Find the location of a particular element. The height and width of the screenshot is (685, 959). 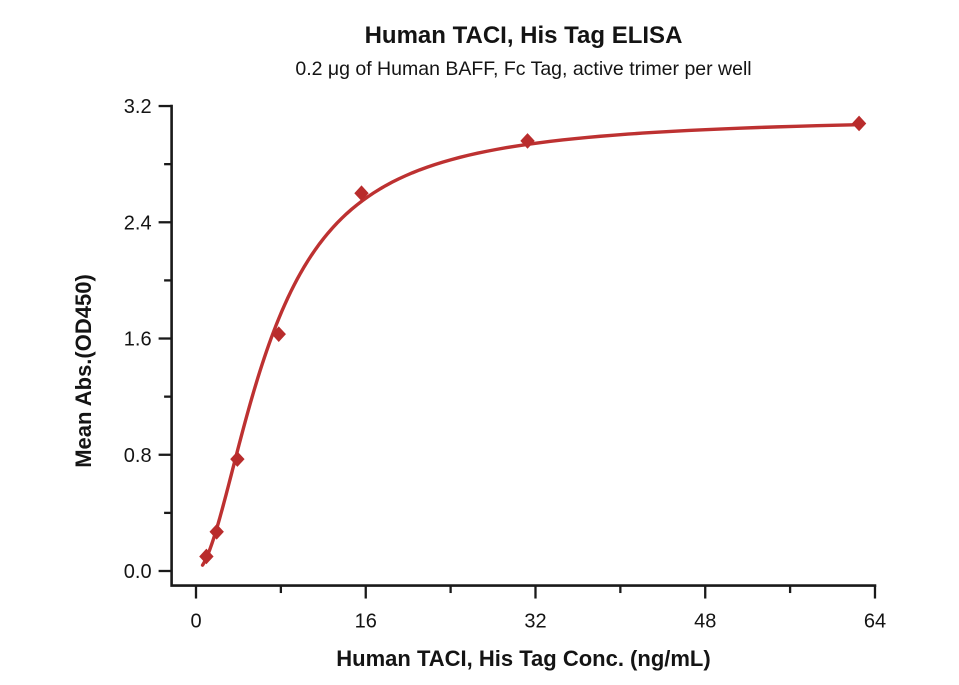

chart-title: Human TACI, His Tag ELISA is located at coordinates (523, 35).